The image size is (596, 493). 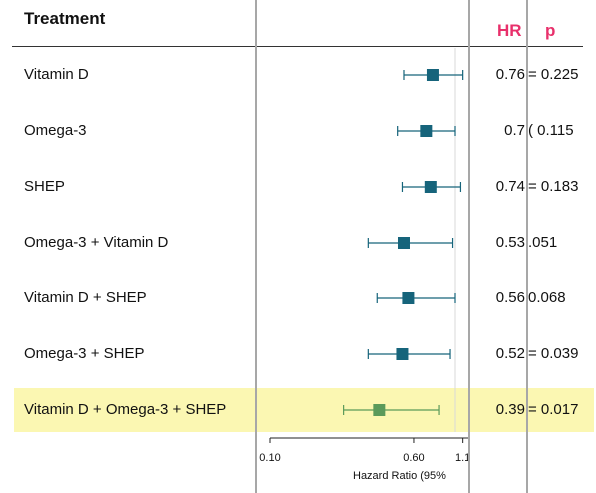 I want to click on p-header: p, so click(x=550, y=30).